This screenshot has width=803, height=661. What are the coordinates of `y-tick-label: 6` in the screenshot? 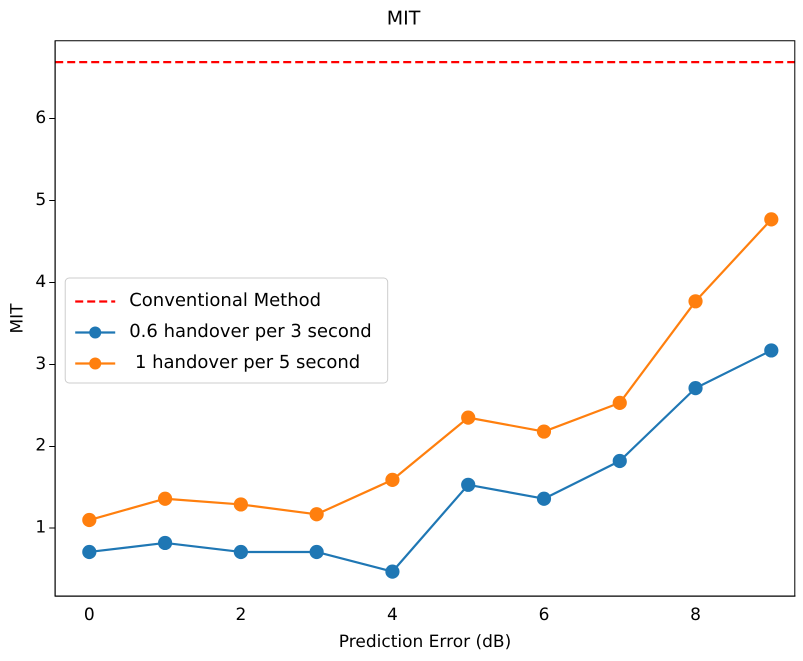 It's located at (40, 118).